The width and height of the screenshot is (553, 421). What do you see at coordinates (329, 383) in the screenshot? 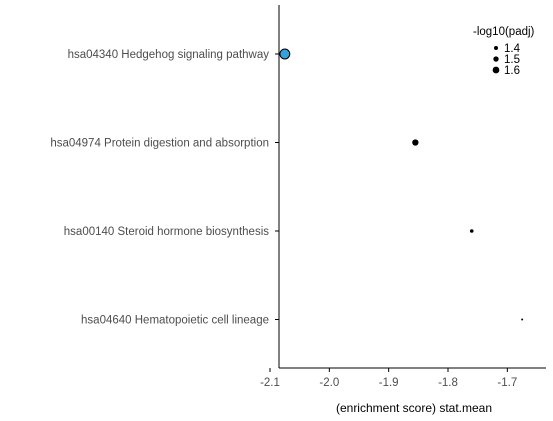
I see `x-tick-label: -2.0` at bounding box center [329, 383].